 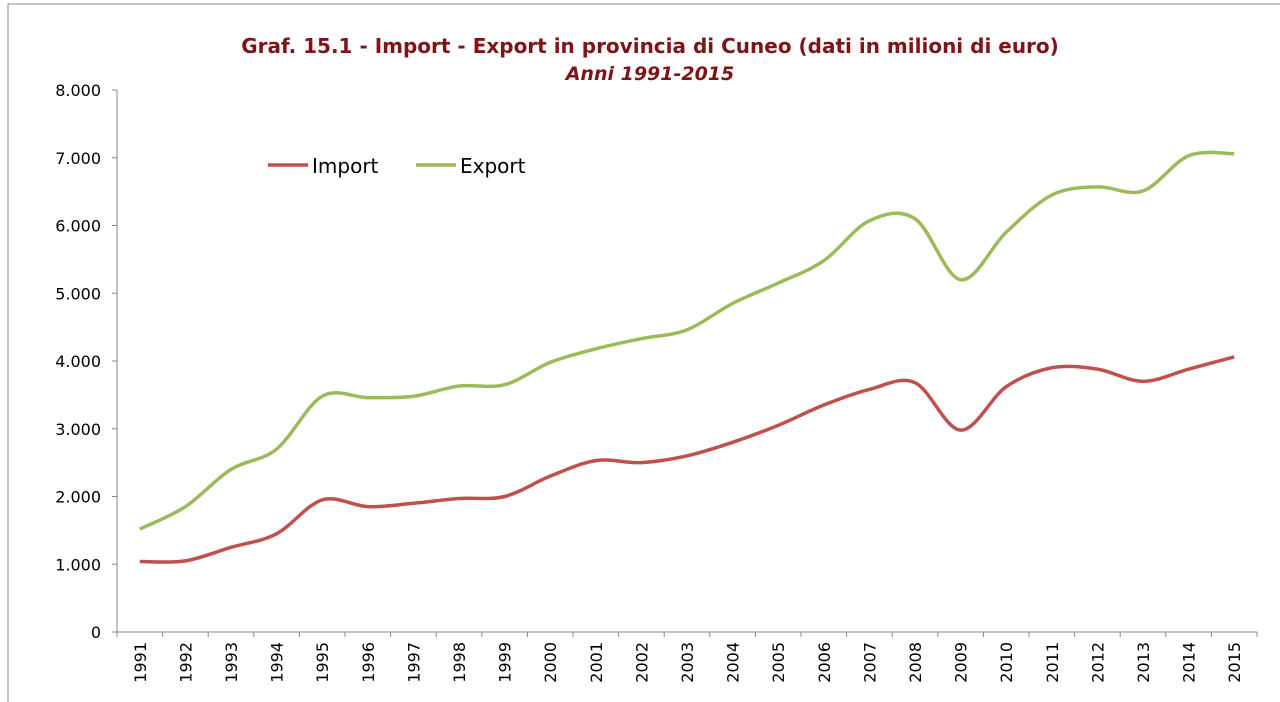 I want to click on x-tick-label: 1992, so click(x=185, y=662).